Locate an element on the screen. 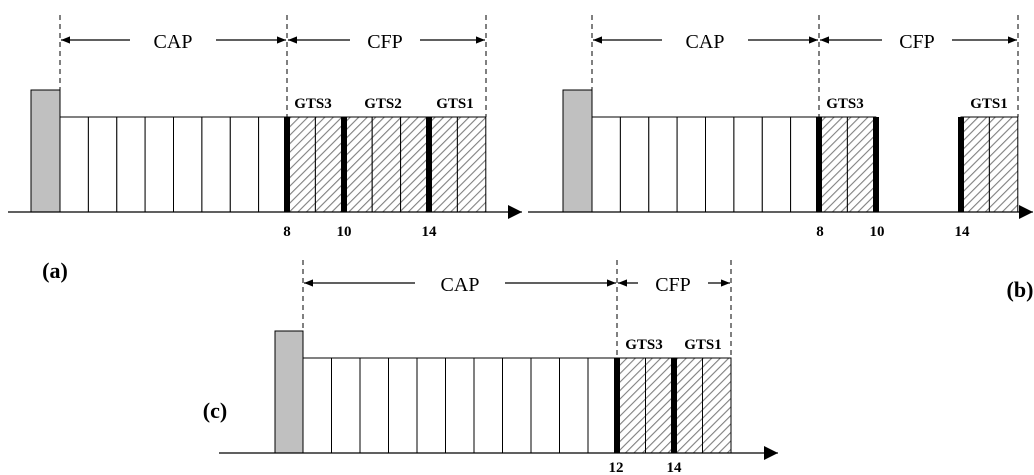 Image resolution: width=1034 pixels, height=475 pixels. panel-label: (a) is located at coordinates (55, 270).